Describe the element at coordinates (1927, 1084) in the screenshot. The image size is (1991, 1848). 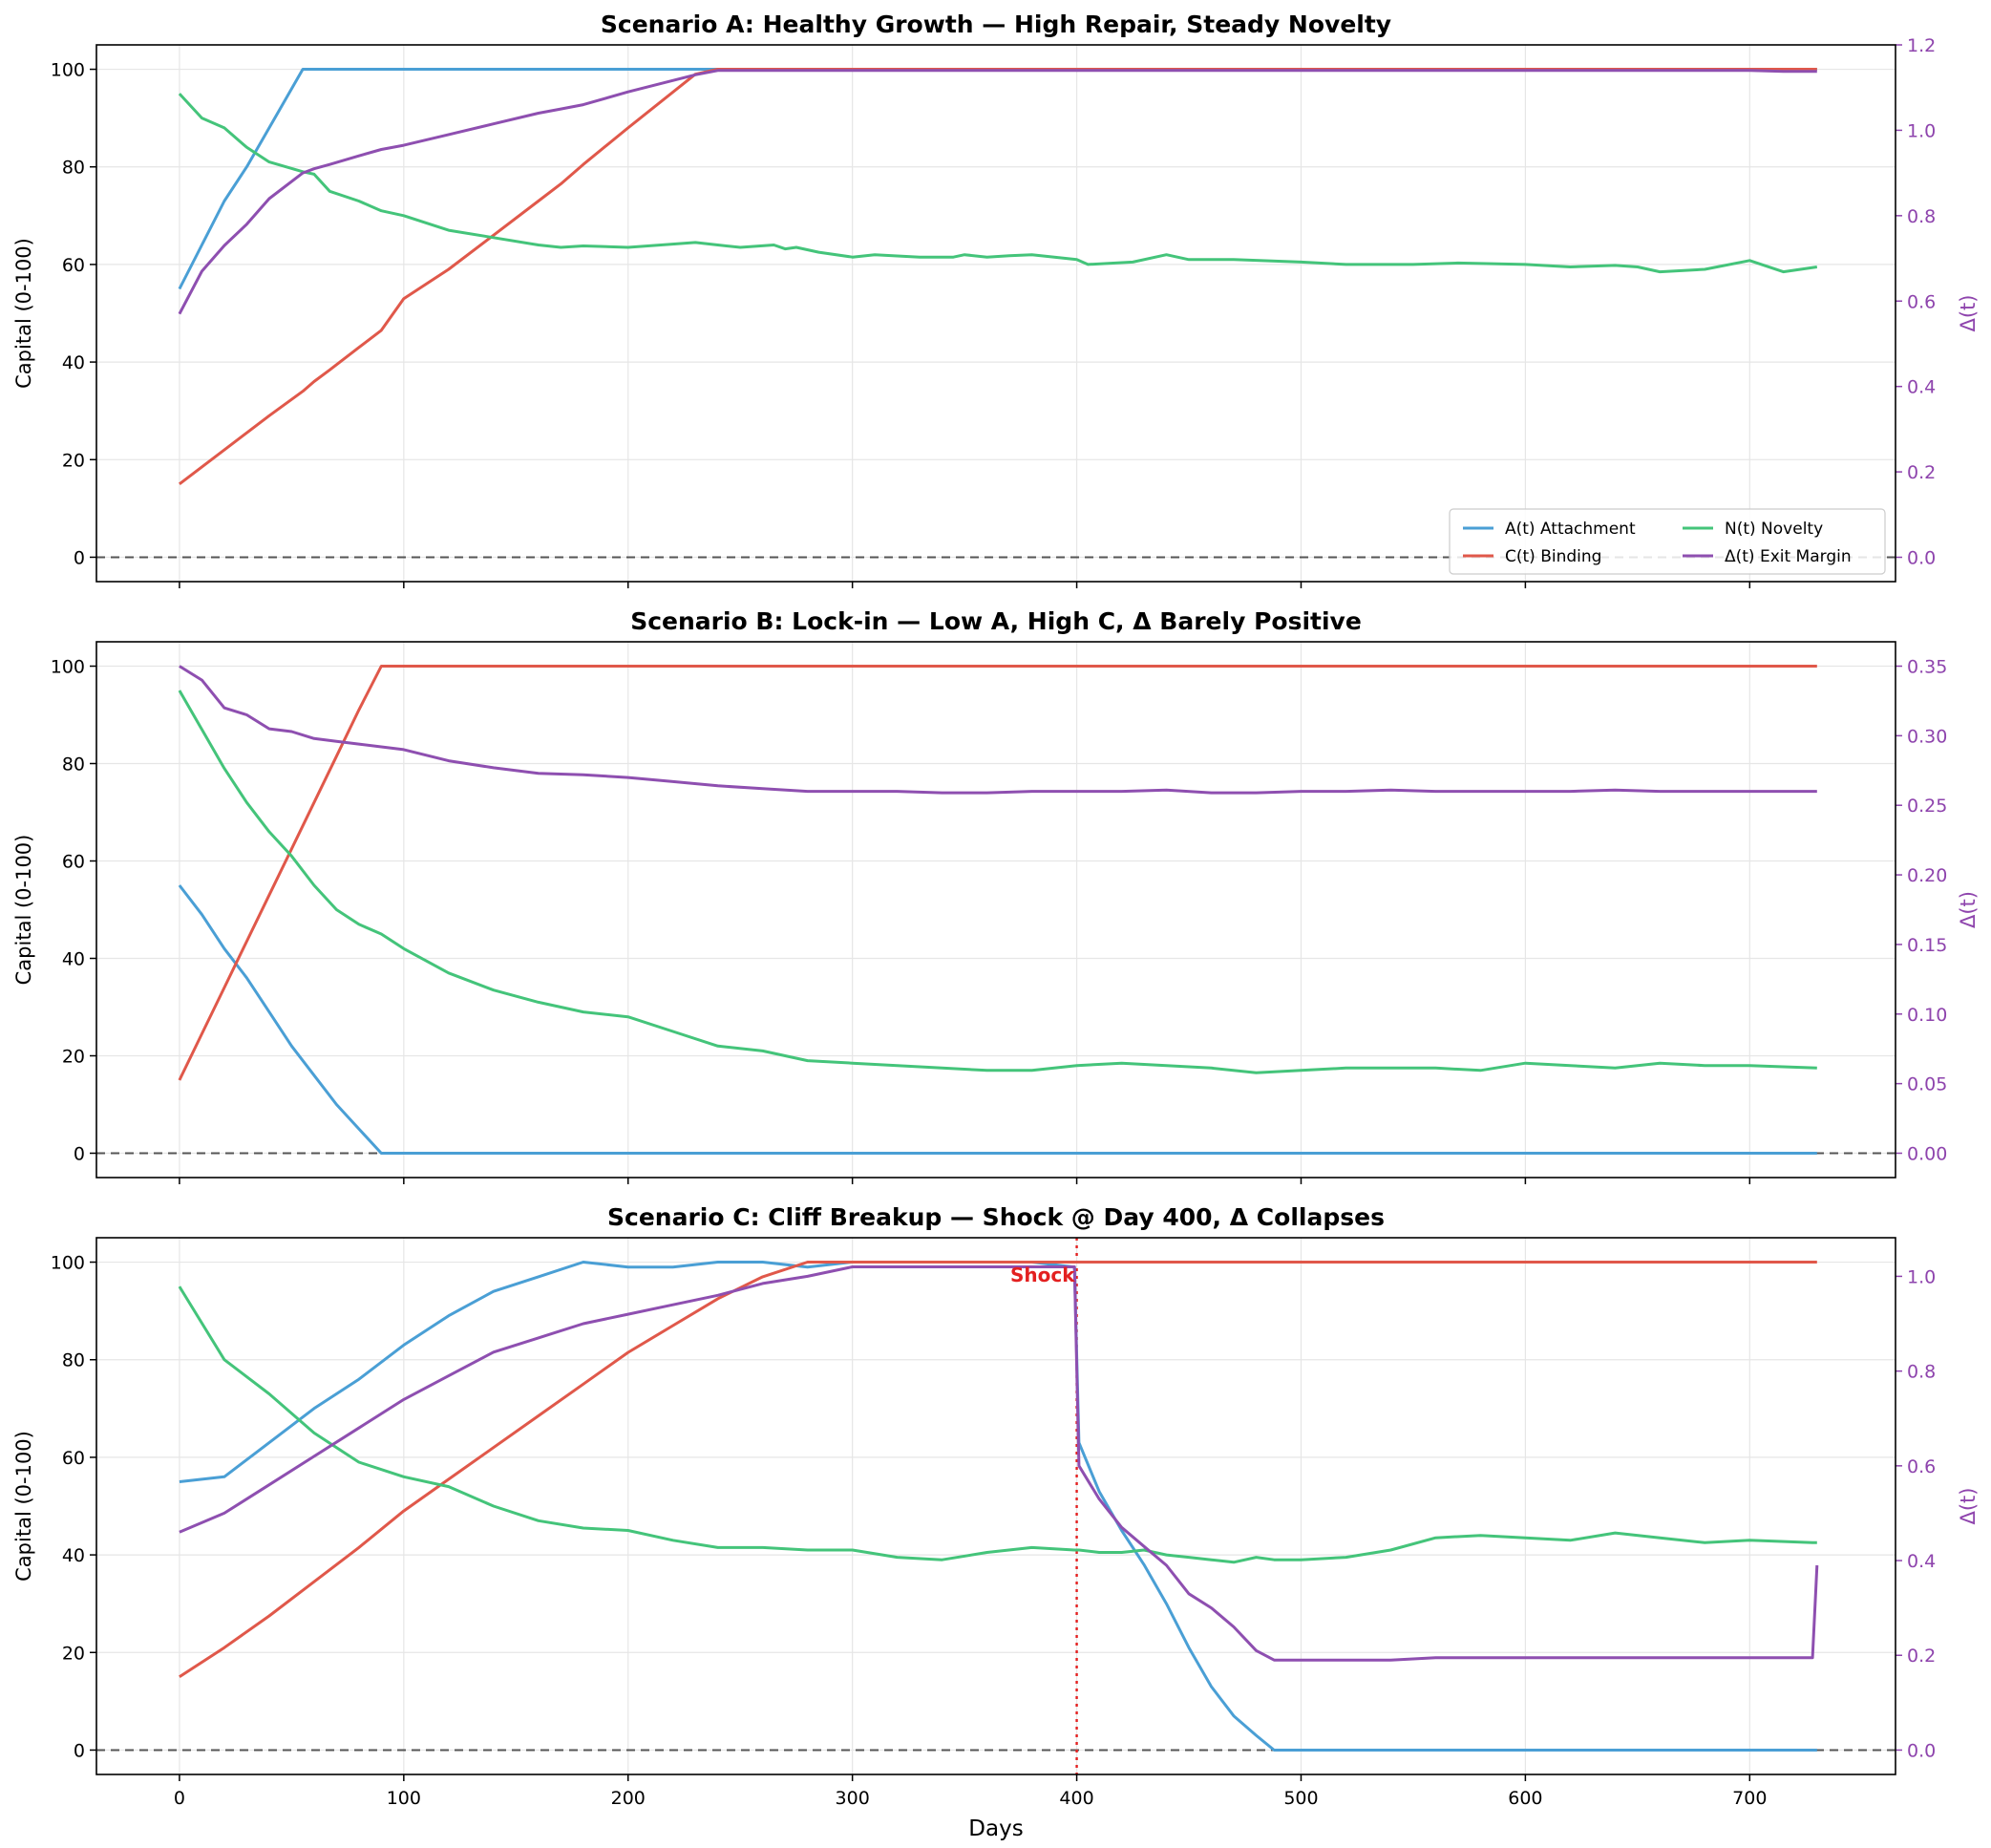
I see `right-y-tick-label: 0.05` at that location.